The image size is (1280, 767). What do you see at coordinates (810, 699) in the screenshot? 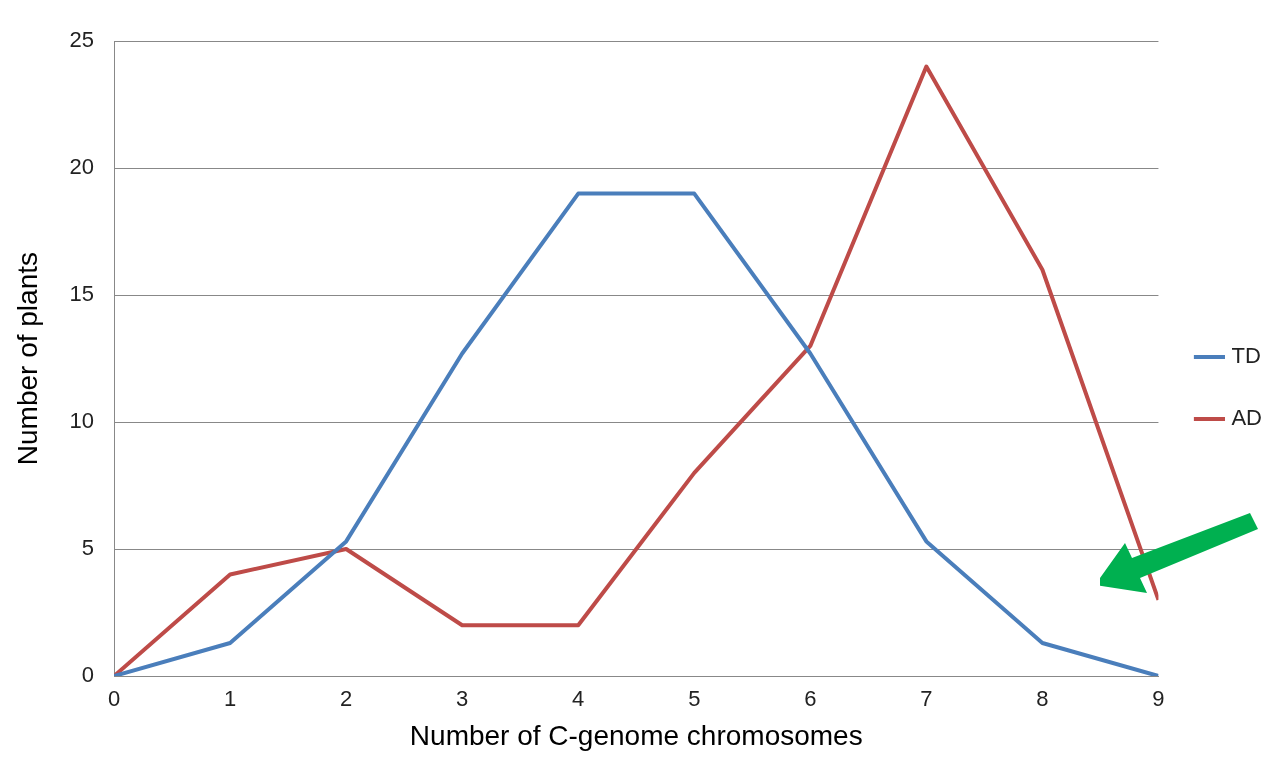
I see `x-tick-label: 6` at bounding box center [810, 699].